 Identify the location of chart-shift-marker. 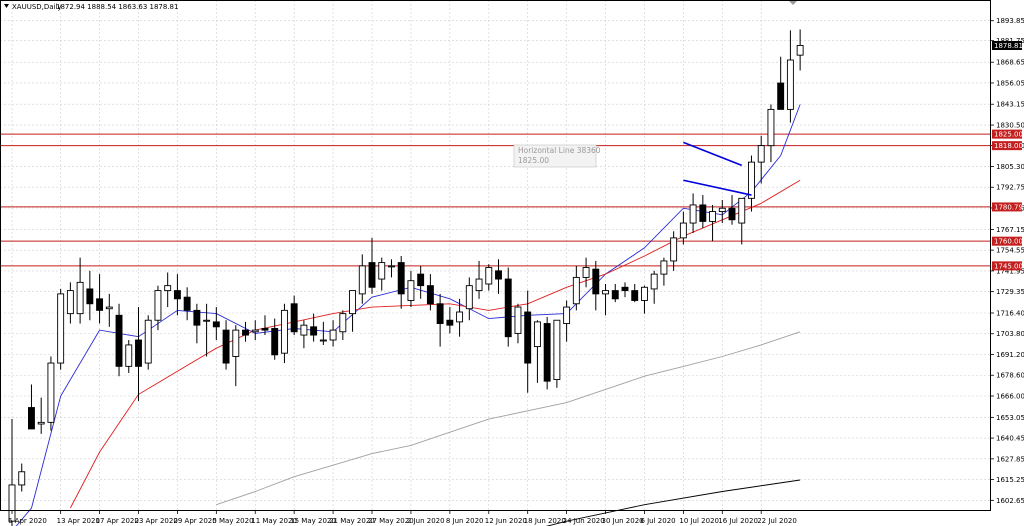
(793, 3).